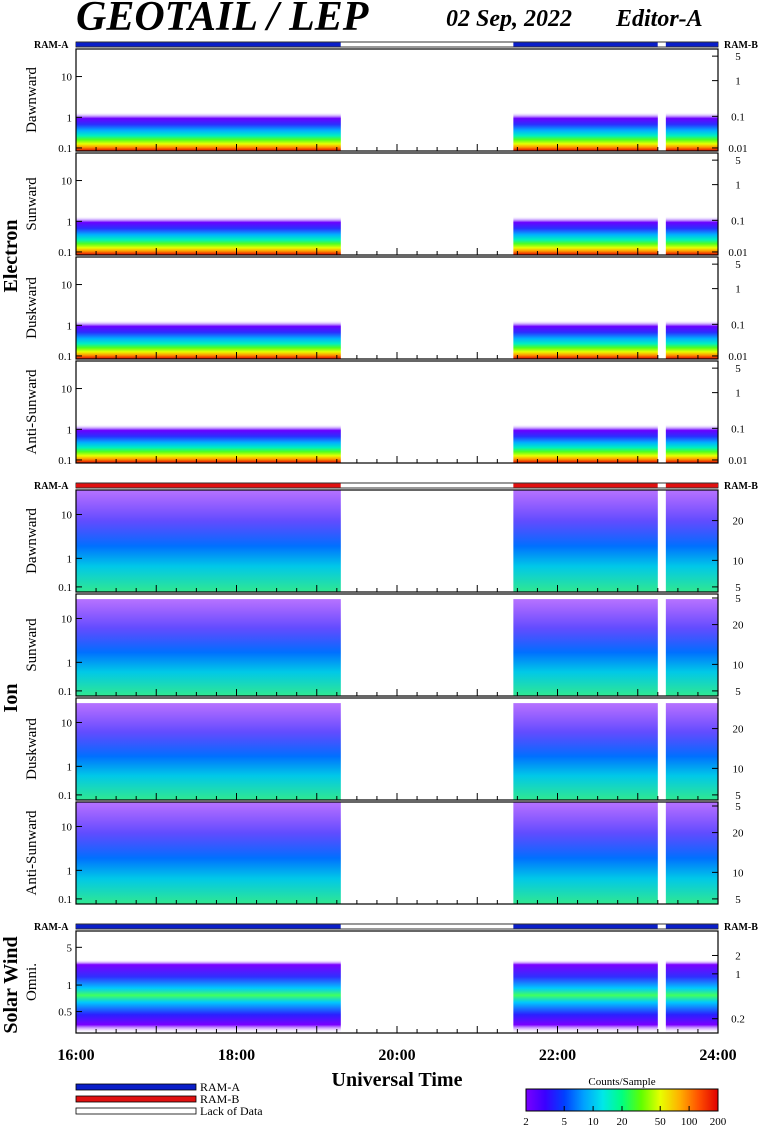 The width and height of the screenshot is (762, 1128). Describe the element at coordinates (65, 1013) in the screenshot. I see `left-tick-label: 0.5` at that location.